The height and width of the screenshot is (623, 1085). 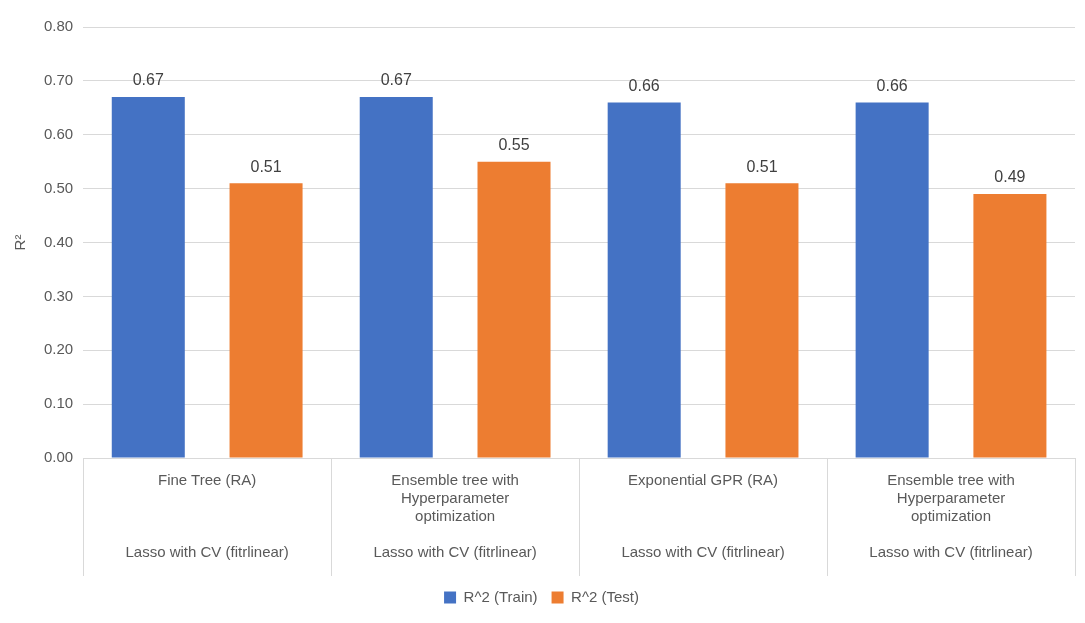 What do you see at coordinates (58, 26) in the screenshot?
I see `y-tick-label: 0.80` at bounding box center [58, 26].